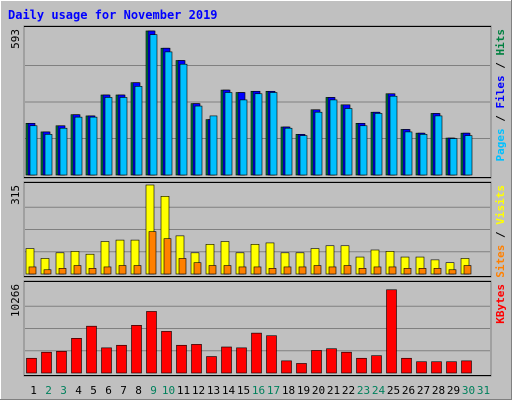 This screenshot has height=404, width=512. What do you see at coordinates (453, 390) in the screenshot?
I see `x-tick-day-29: 29` at bounding box center [453, 390].